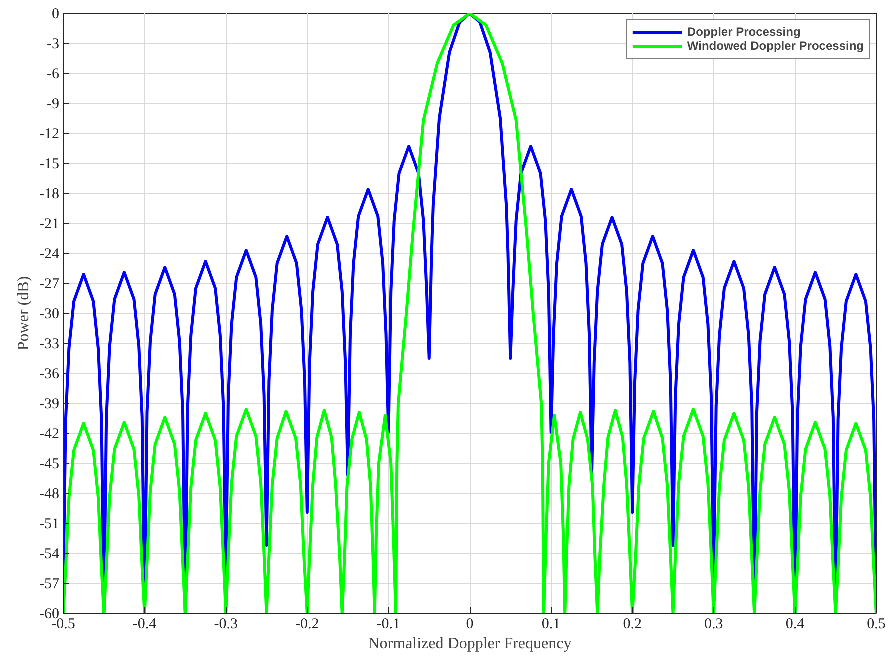  What do you see at coordinates (470, 644) in the screenshot?
I see `x-axis-title: Normalized Doppler Frequency` at bounding box center [470, 644].